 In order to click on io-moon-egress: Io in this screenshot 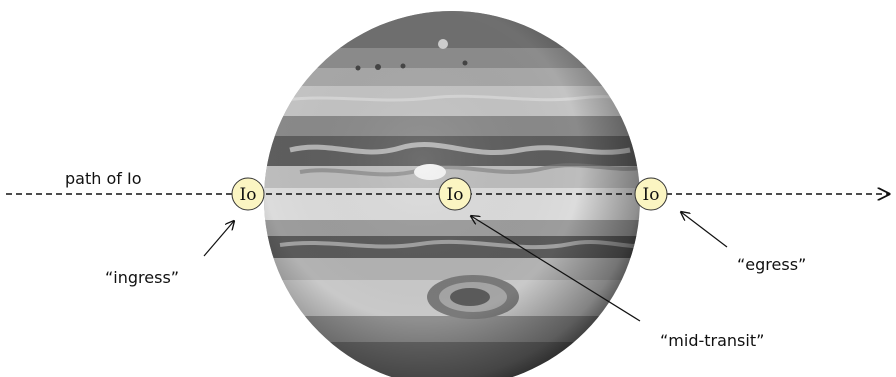, I will do `click(651, 194)`.